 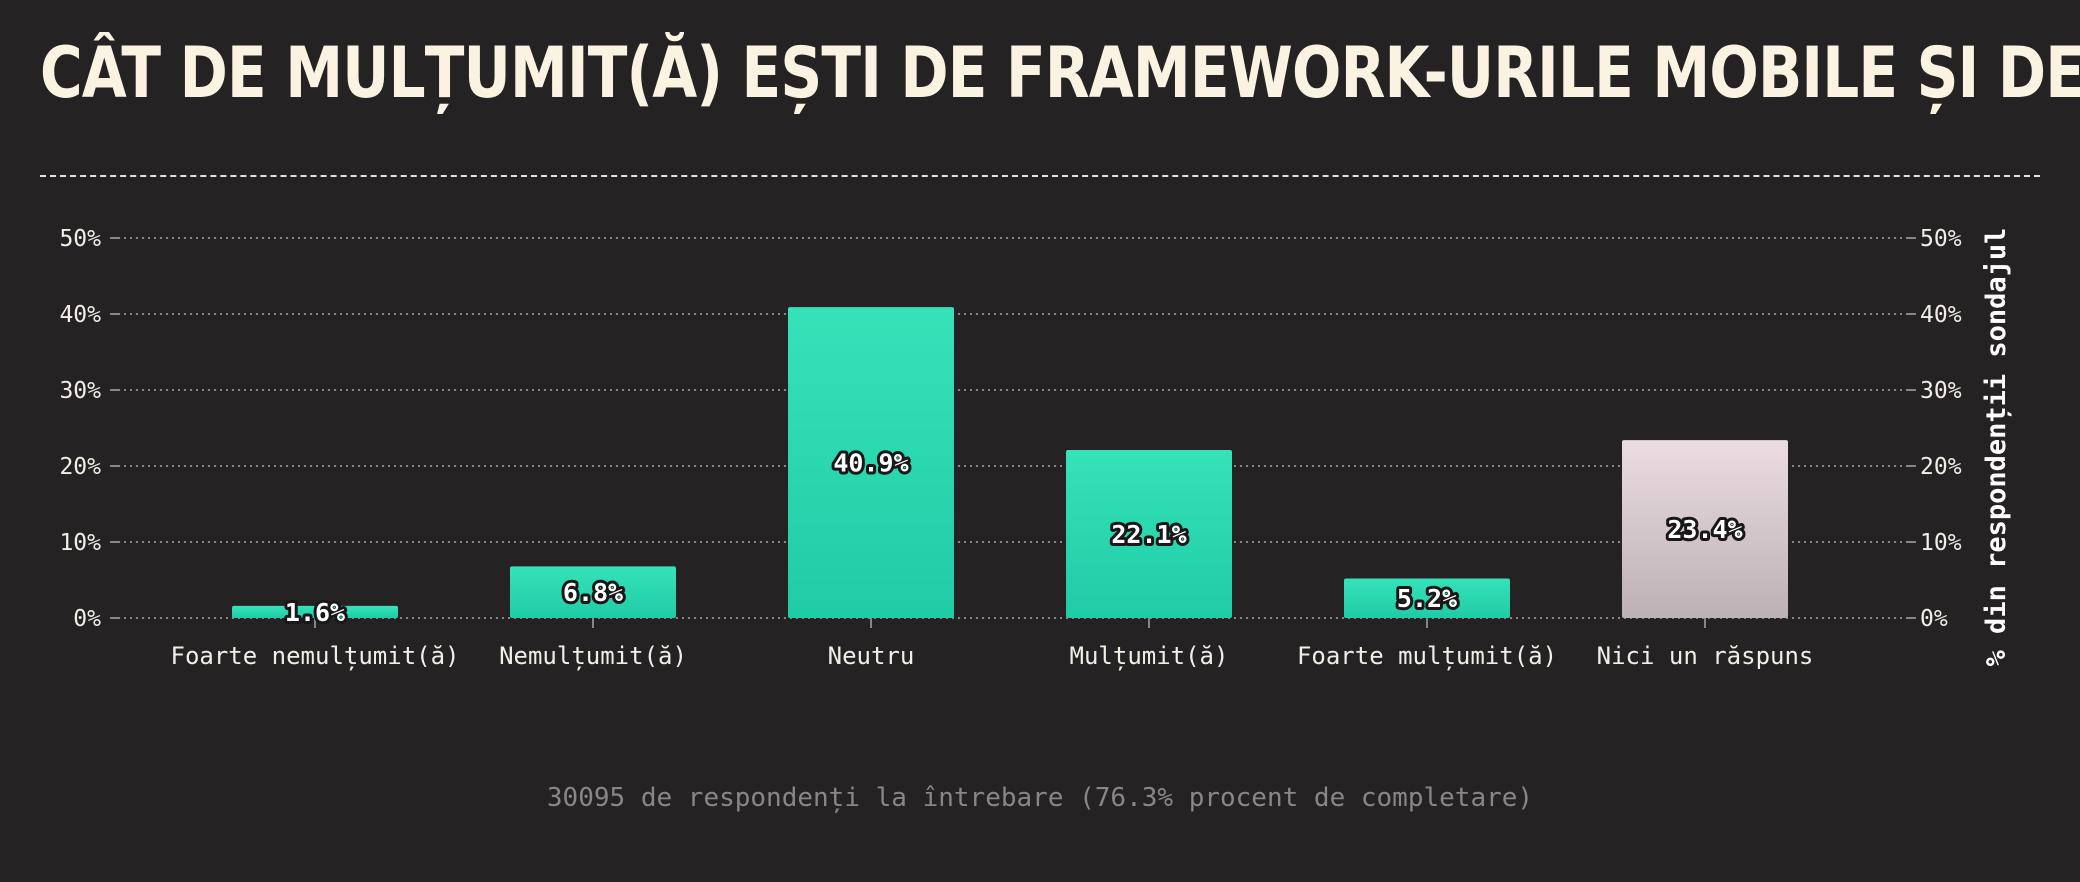 What do you see at coordinates (315, 656) in the screenshot?
I see `x-tick-label: Foarte nemulțumit(ă)` at bounding box center [315, 656].